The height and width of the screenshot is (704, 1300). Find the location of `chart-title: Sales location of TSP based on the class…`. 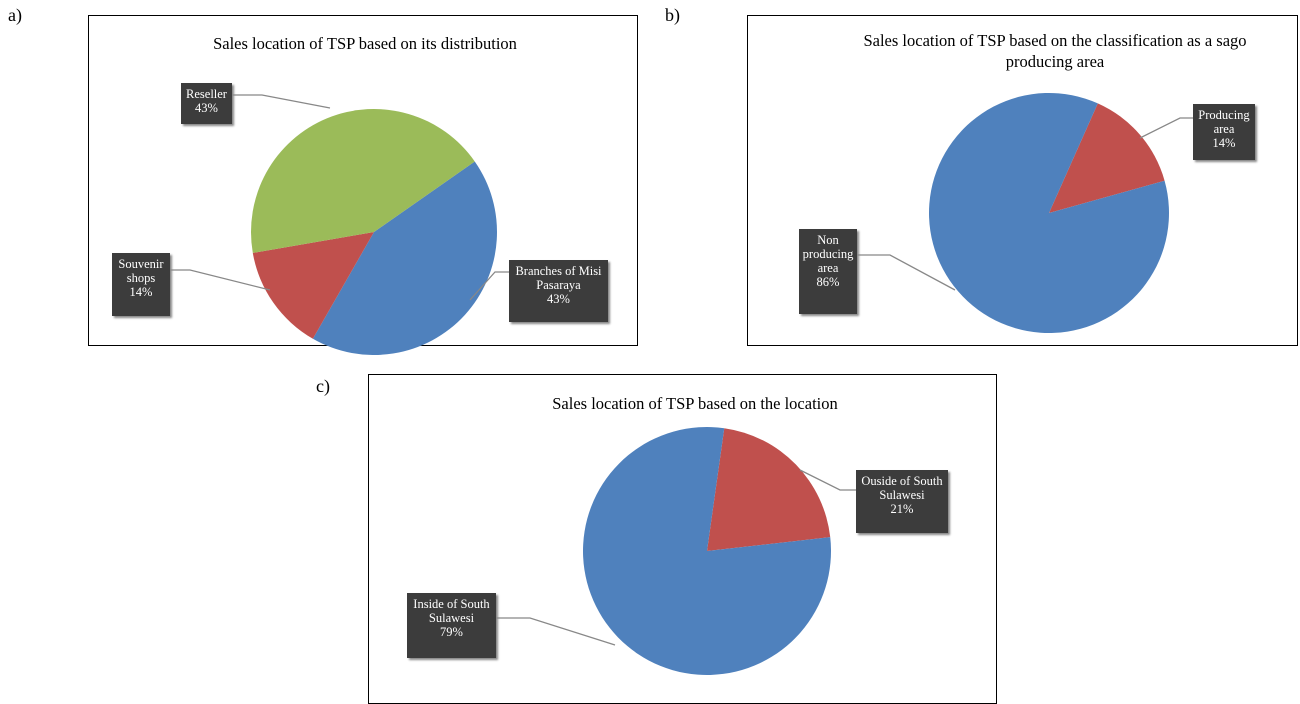

chart-title: Sales location of TSP based on the class… is located at coordinates (1055, 51).